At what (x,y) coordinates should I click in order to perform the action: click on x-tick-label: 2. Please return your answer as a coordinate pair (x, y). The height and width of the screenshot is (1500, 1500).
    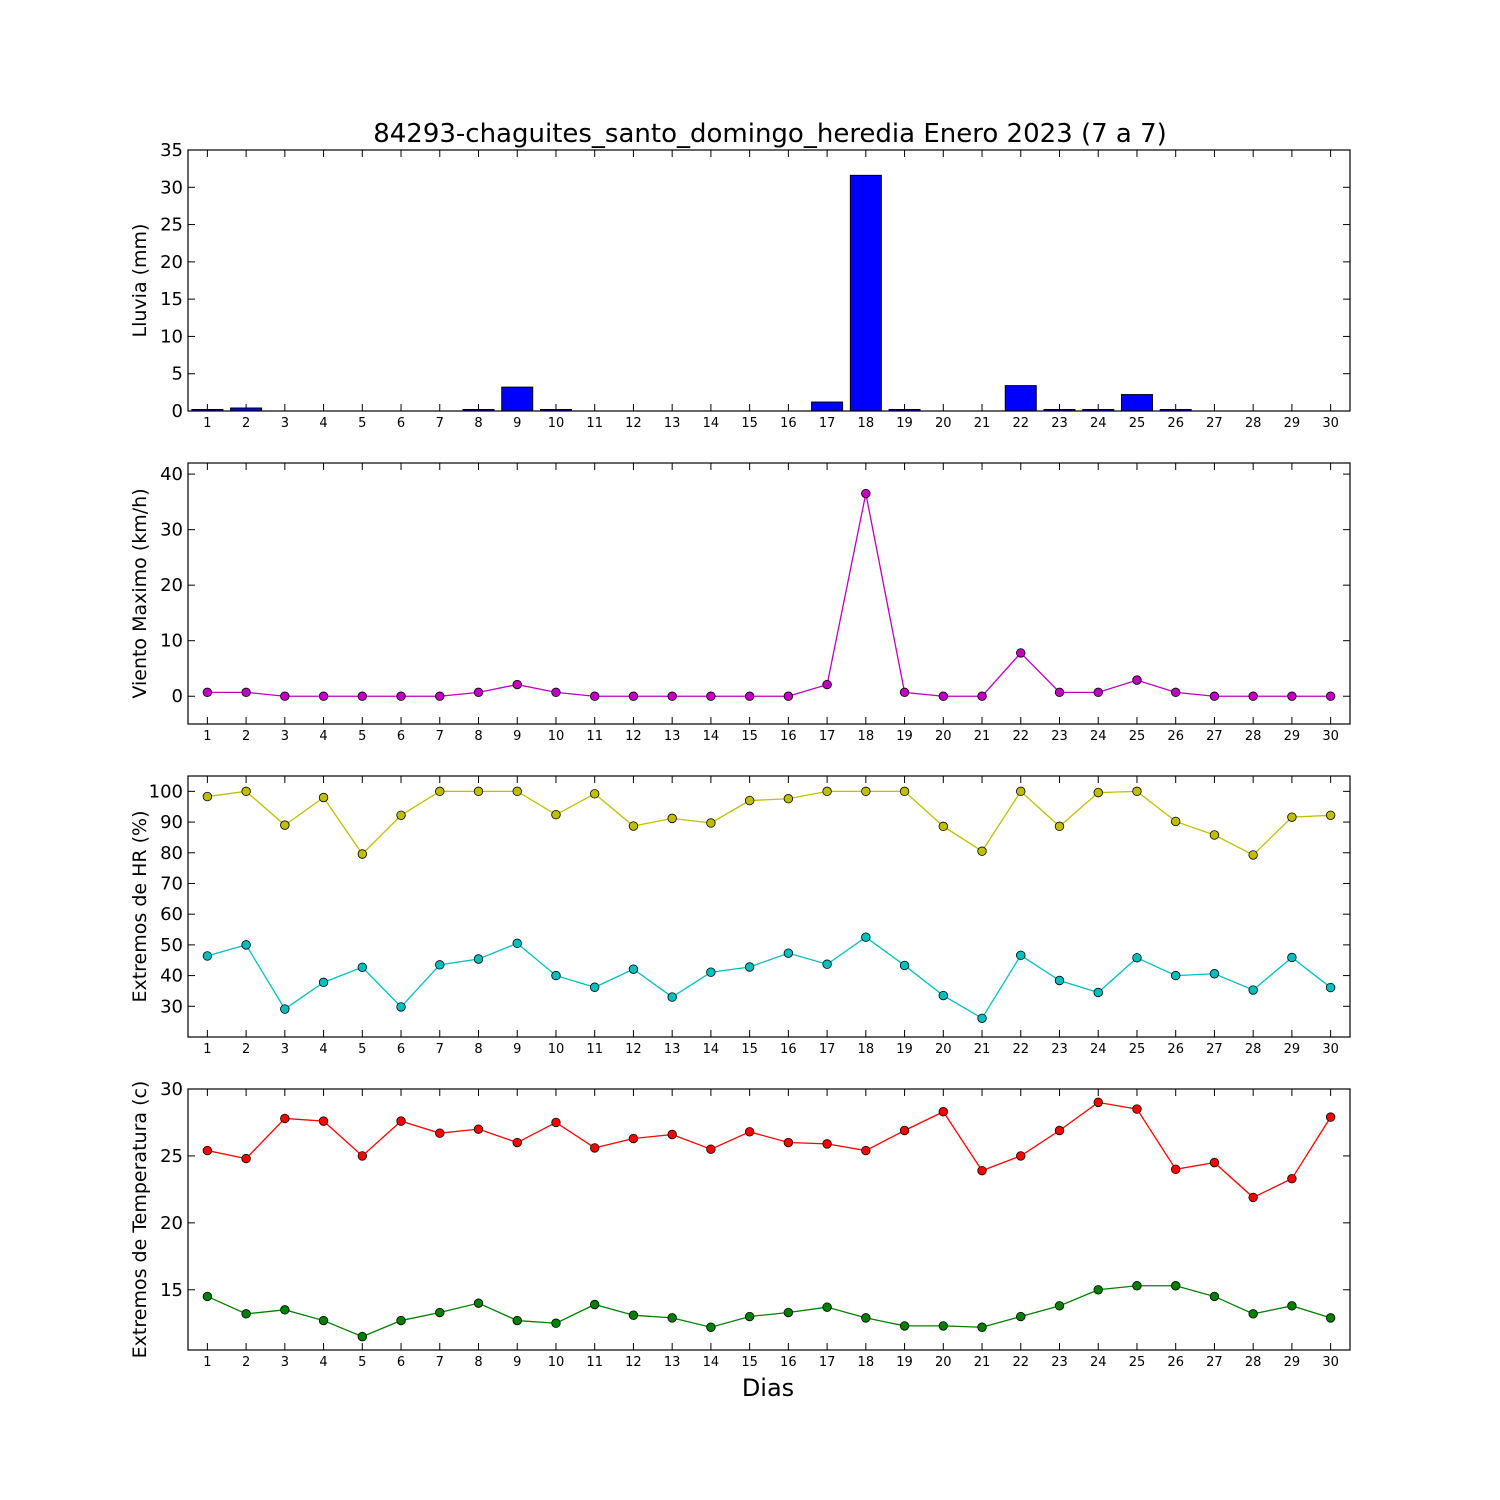
    Looking at the image, I should click on (246, 736).